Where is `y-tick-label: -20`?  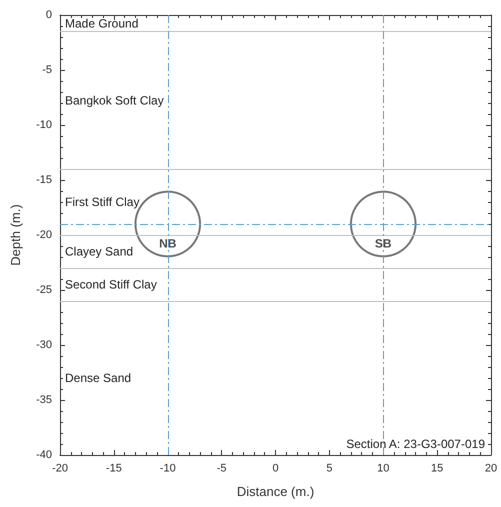
y-tick-label: -20 is located at coordinates (44, 235).